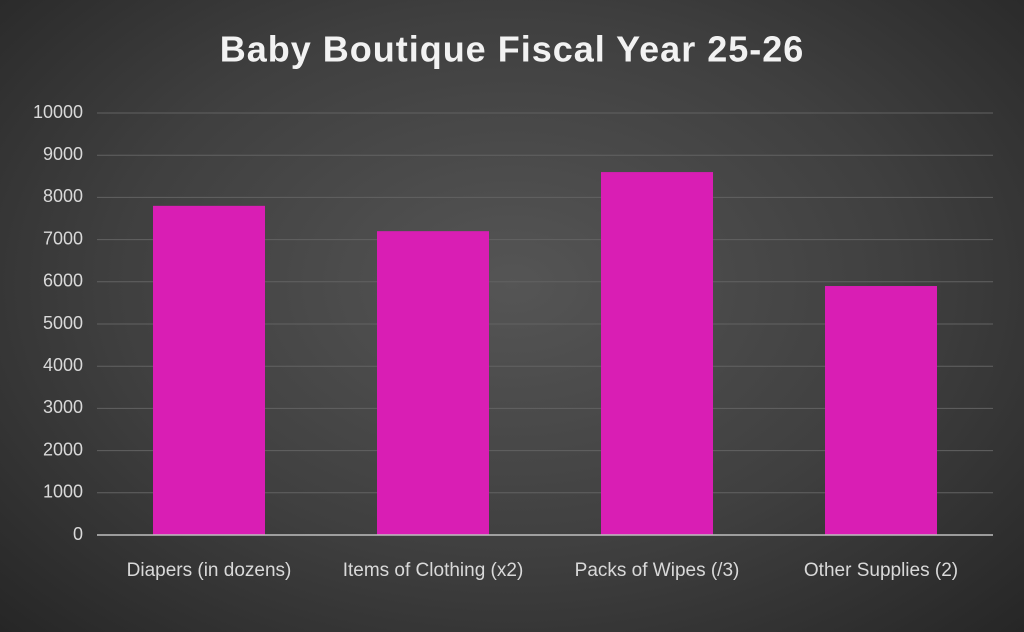 The width and height of the screenshot is (1024, 632). What do you see at coordinates (881, 570) in the screenshot?
I see `x-tick-label: Other Supplies (2)` at bounding box center [881, 570].